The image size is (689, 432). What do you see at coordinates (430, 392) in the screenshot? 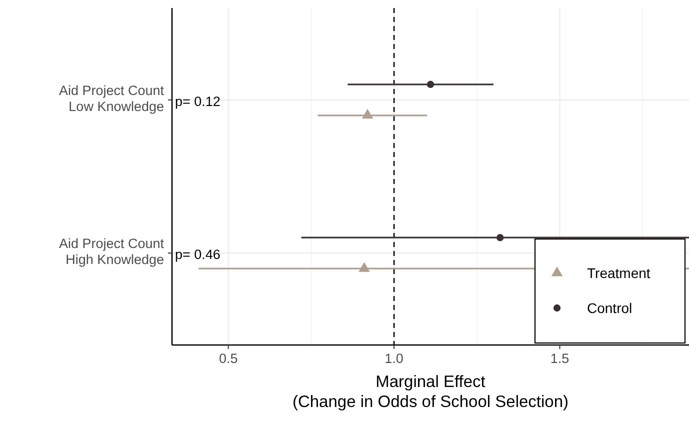
I see `x-axis-title: Marginal Effect (Change in Odds of School Selection)` at bounding box center [430, 392].